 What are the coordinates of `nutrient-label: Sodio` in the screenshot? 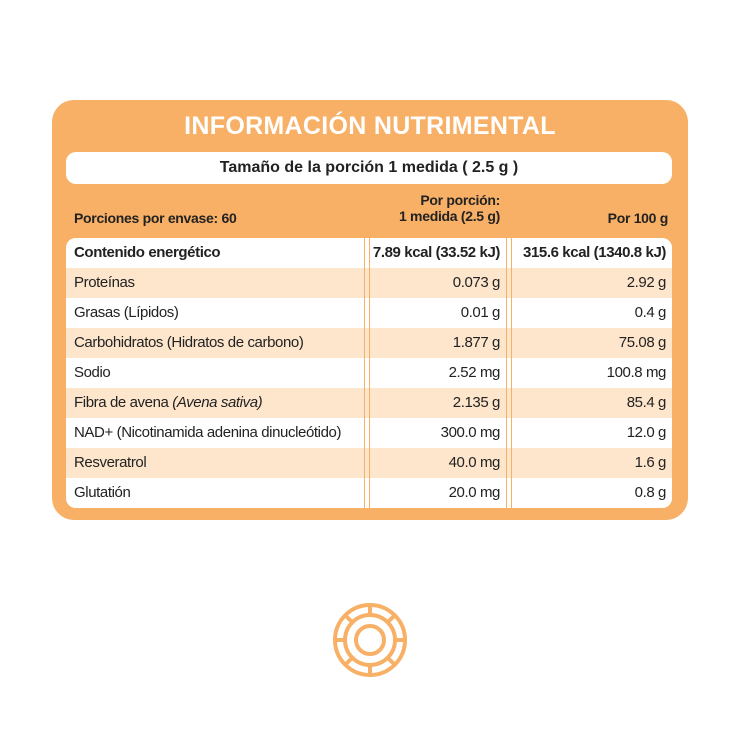 It's located at (92, 372).